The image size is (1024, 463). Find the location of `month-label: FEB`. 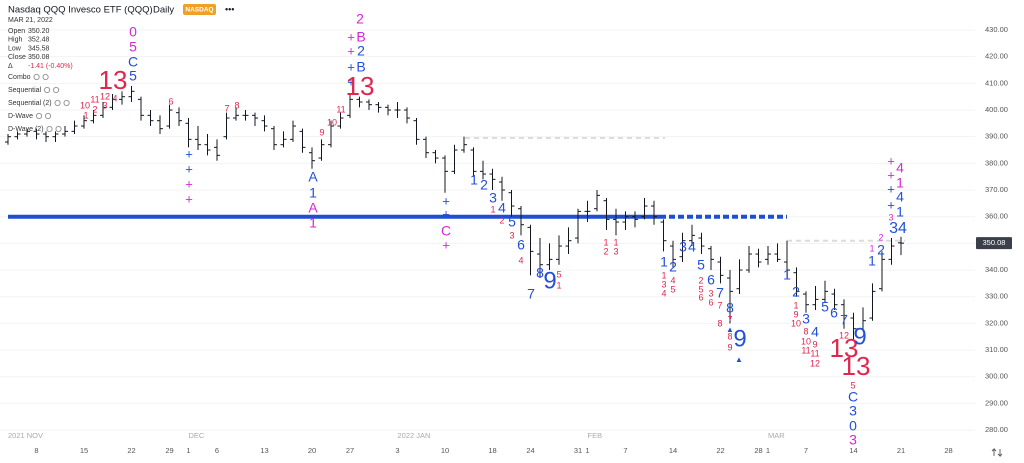

month-label: FEB is located at coordinates (595, 435).